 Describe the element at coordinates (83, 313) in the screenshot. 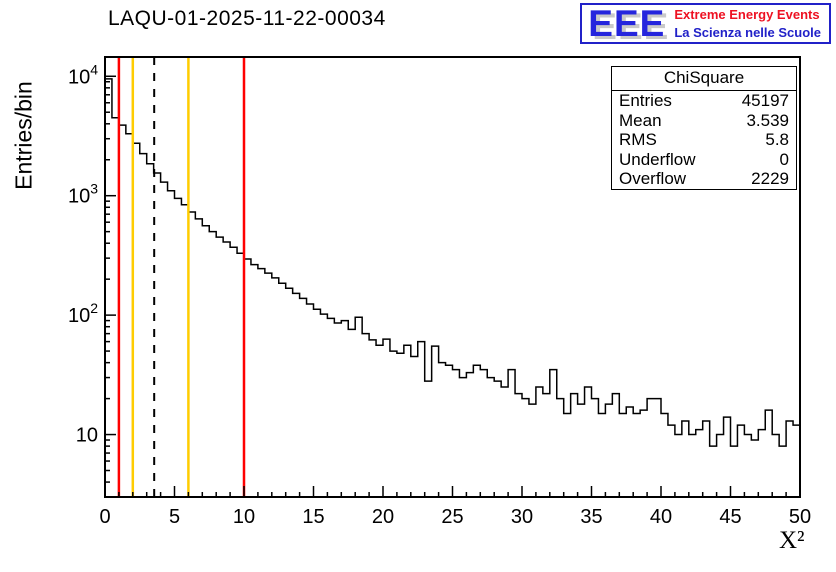

I see `svg-text: 10²` at that location.